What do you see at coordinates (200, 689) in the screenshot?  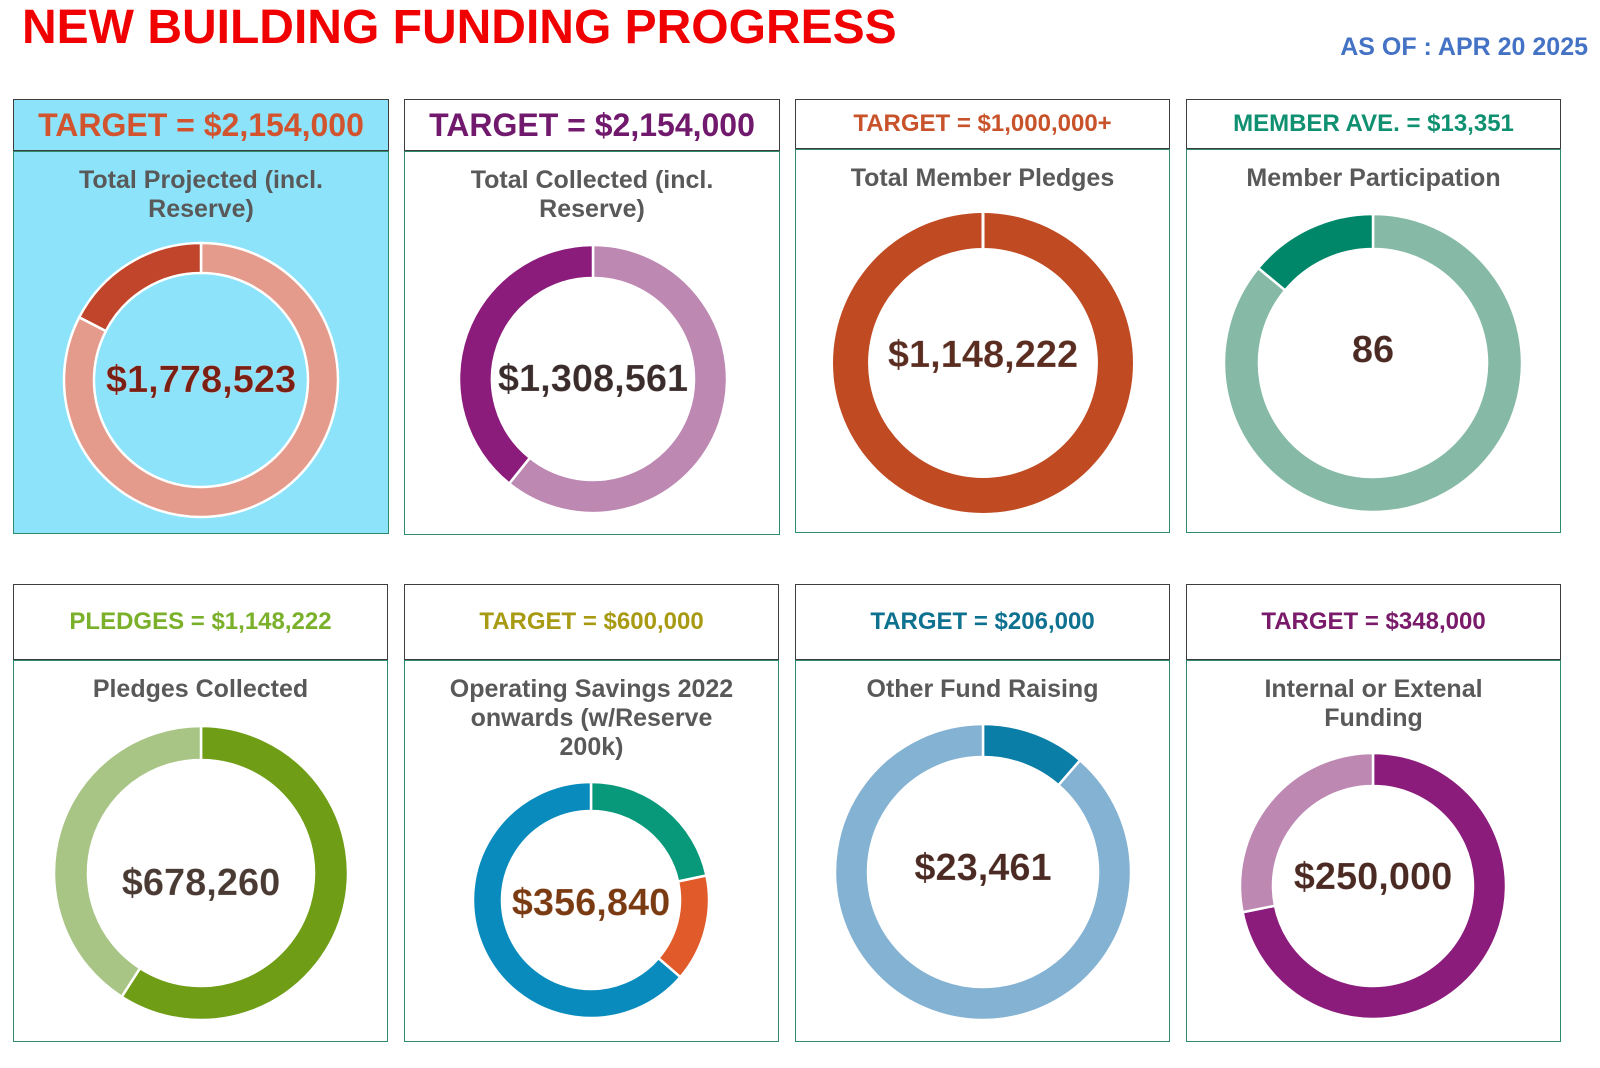 I see `chart-title: Pledges Collected` at bounding box center [200, 689].